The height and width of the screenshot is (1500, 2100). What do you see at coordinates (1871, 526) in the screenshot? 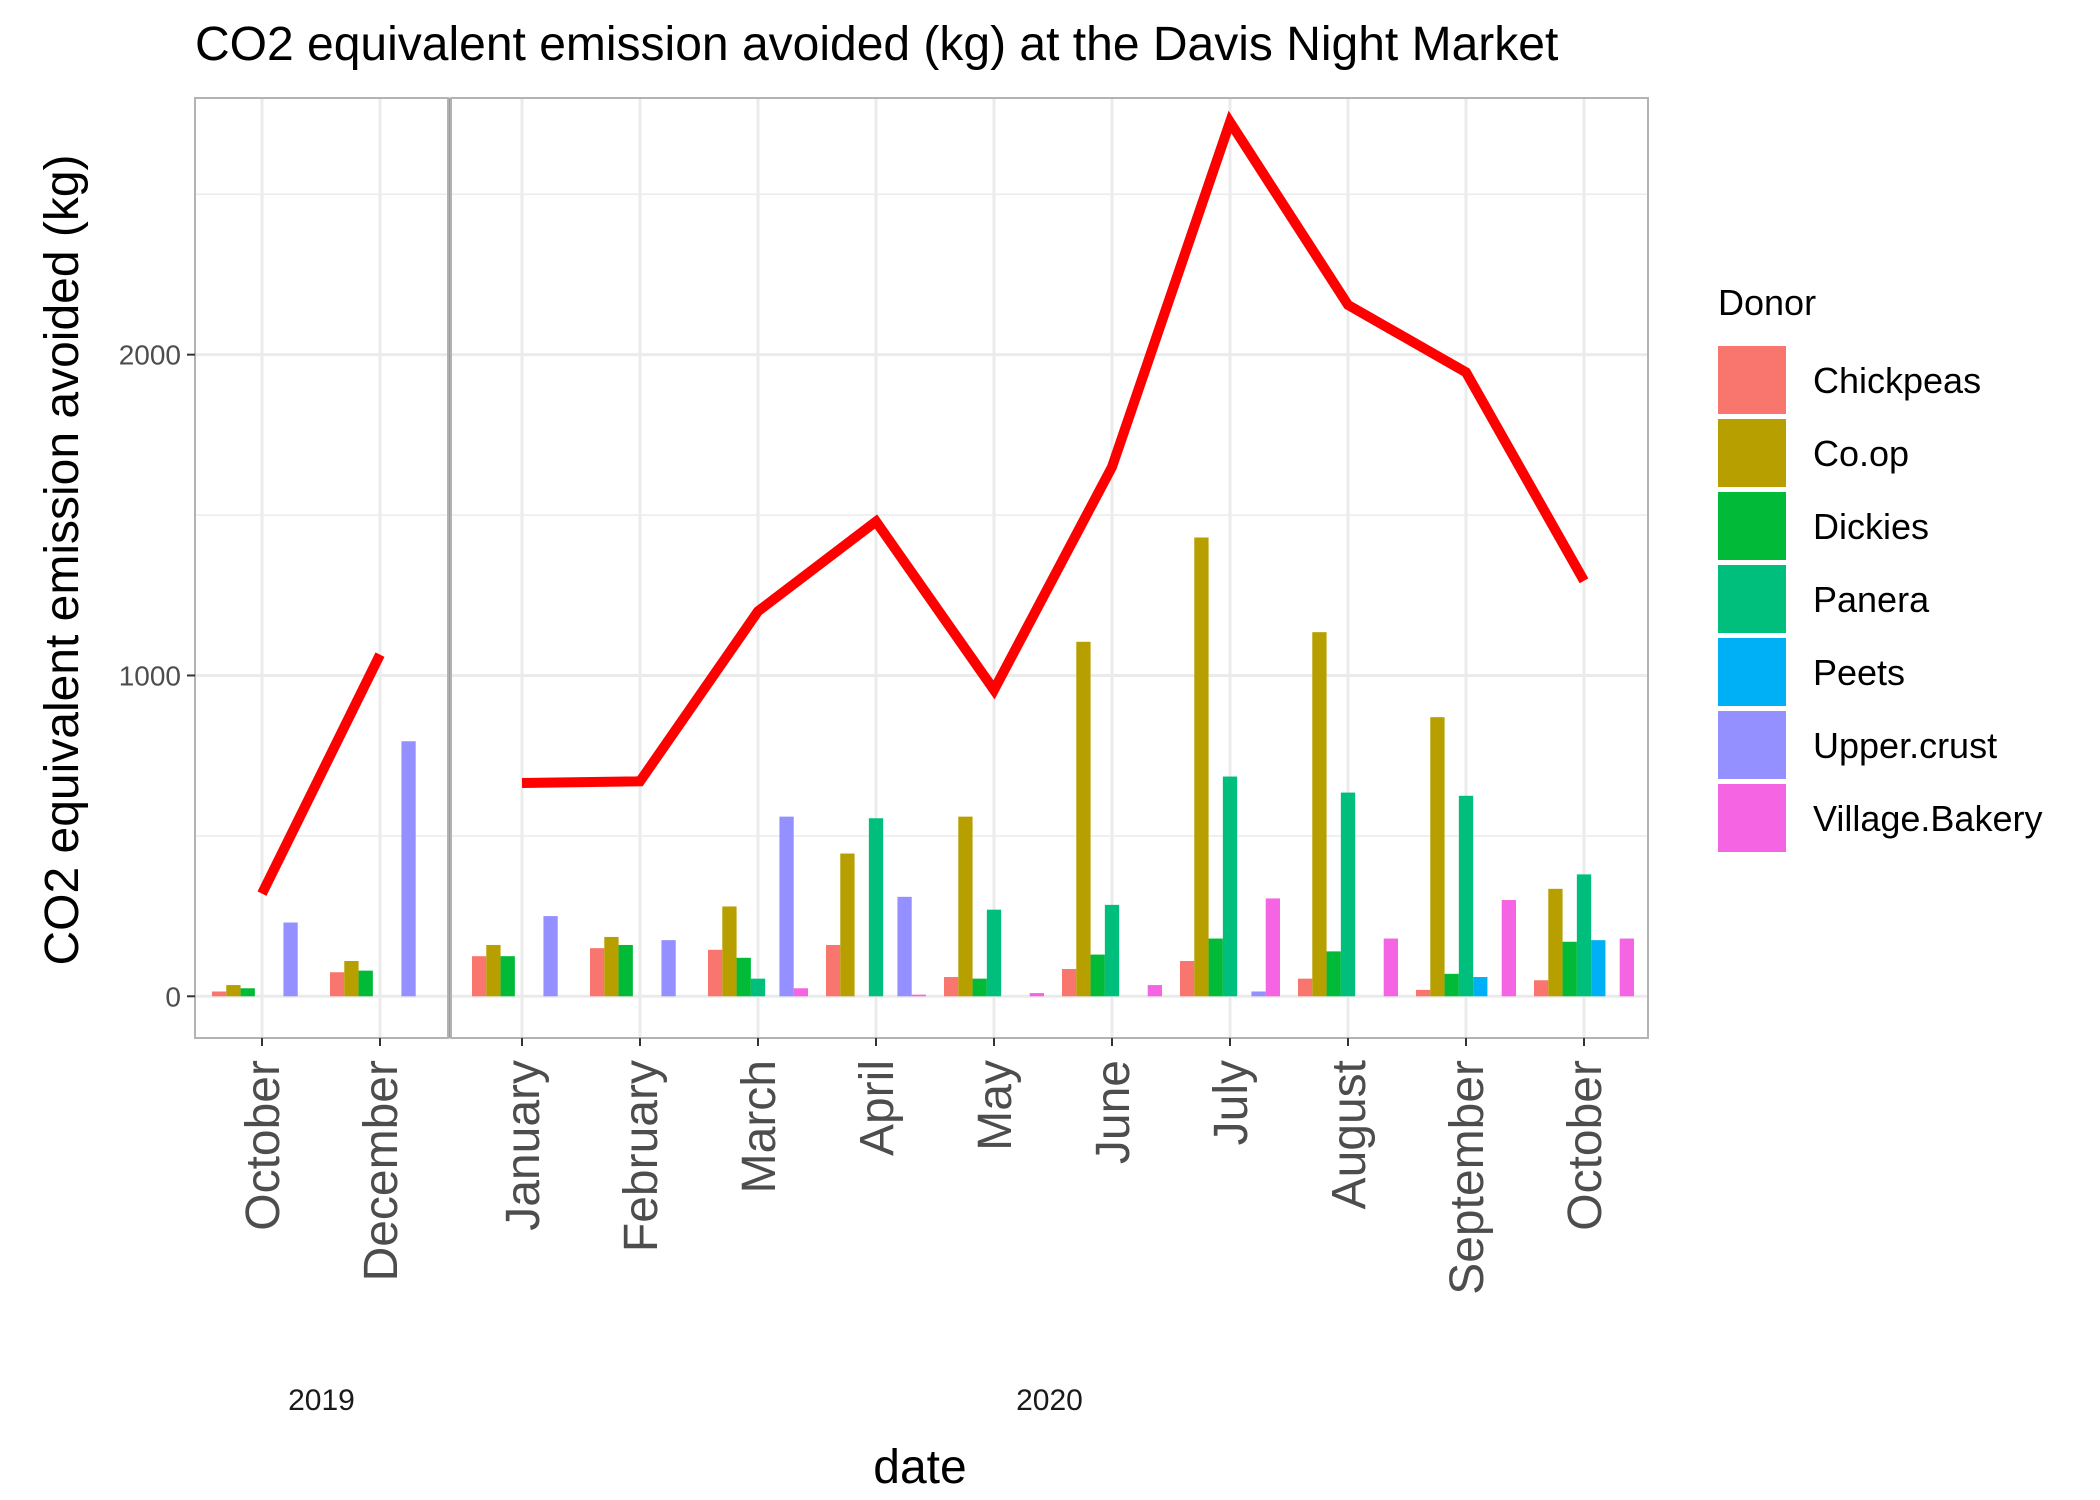
I see `legend-label-Dickies: Dickies` at bounding box center [1871, 526].